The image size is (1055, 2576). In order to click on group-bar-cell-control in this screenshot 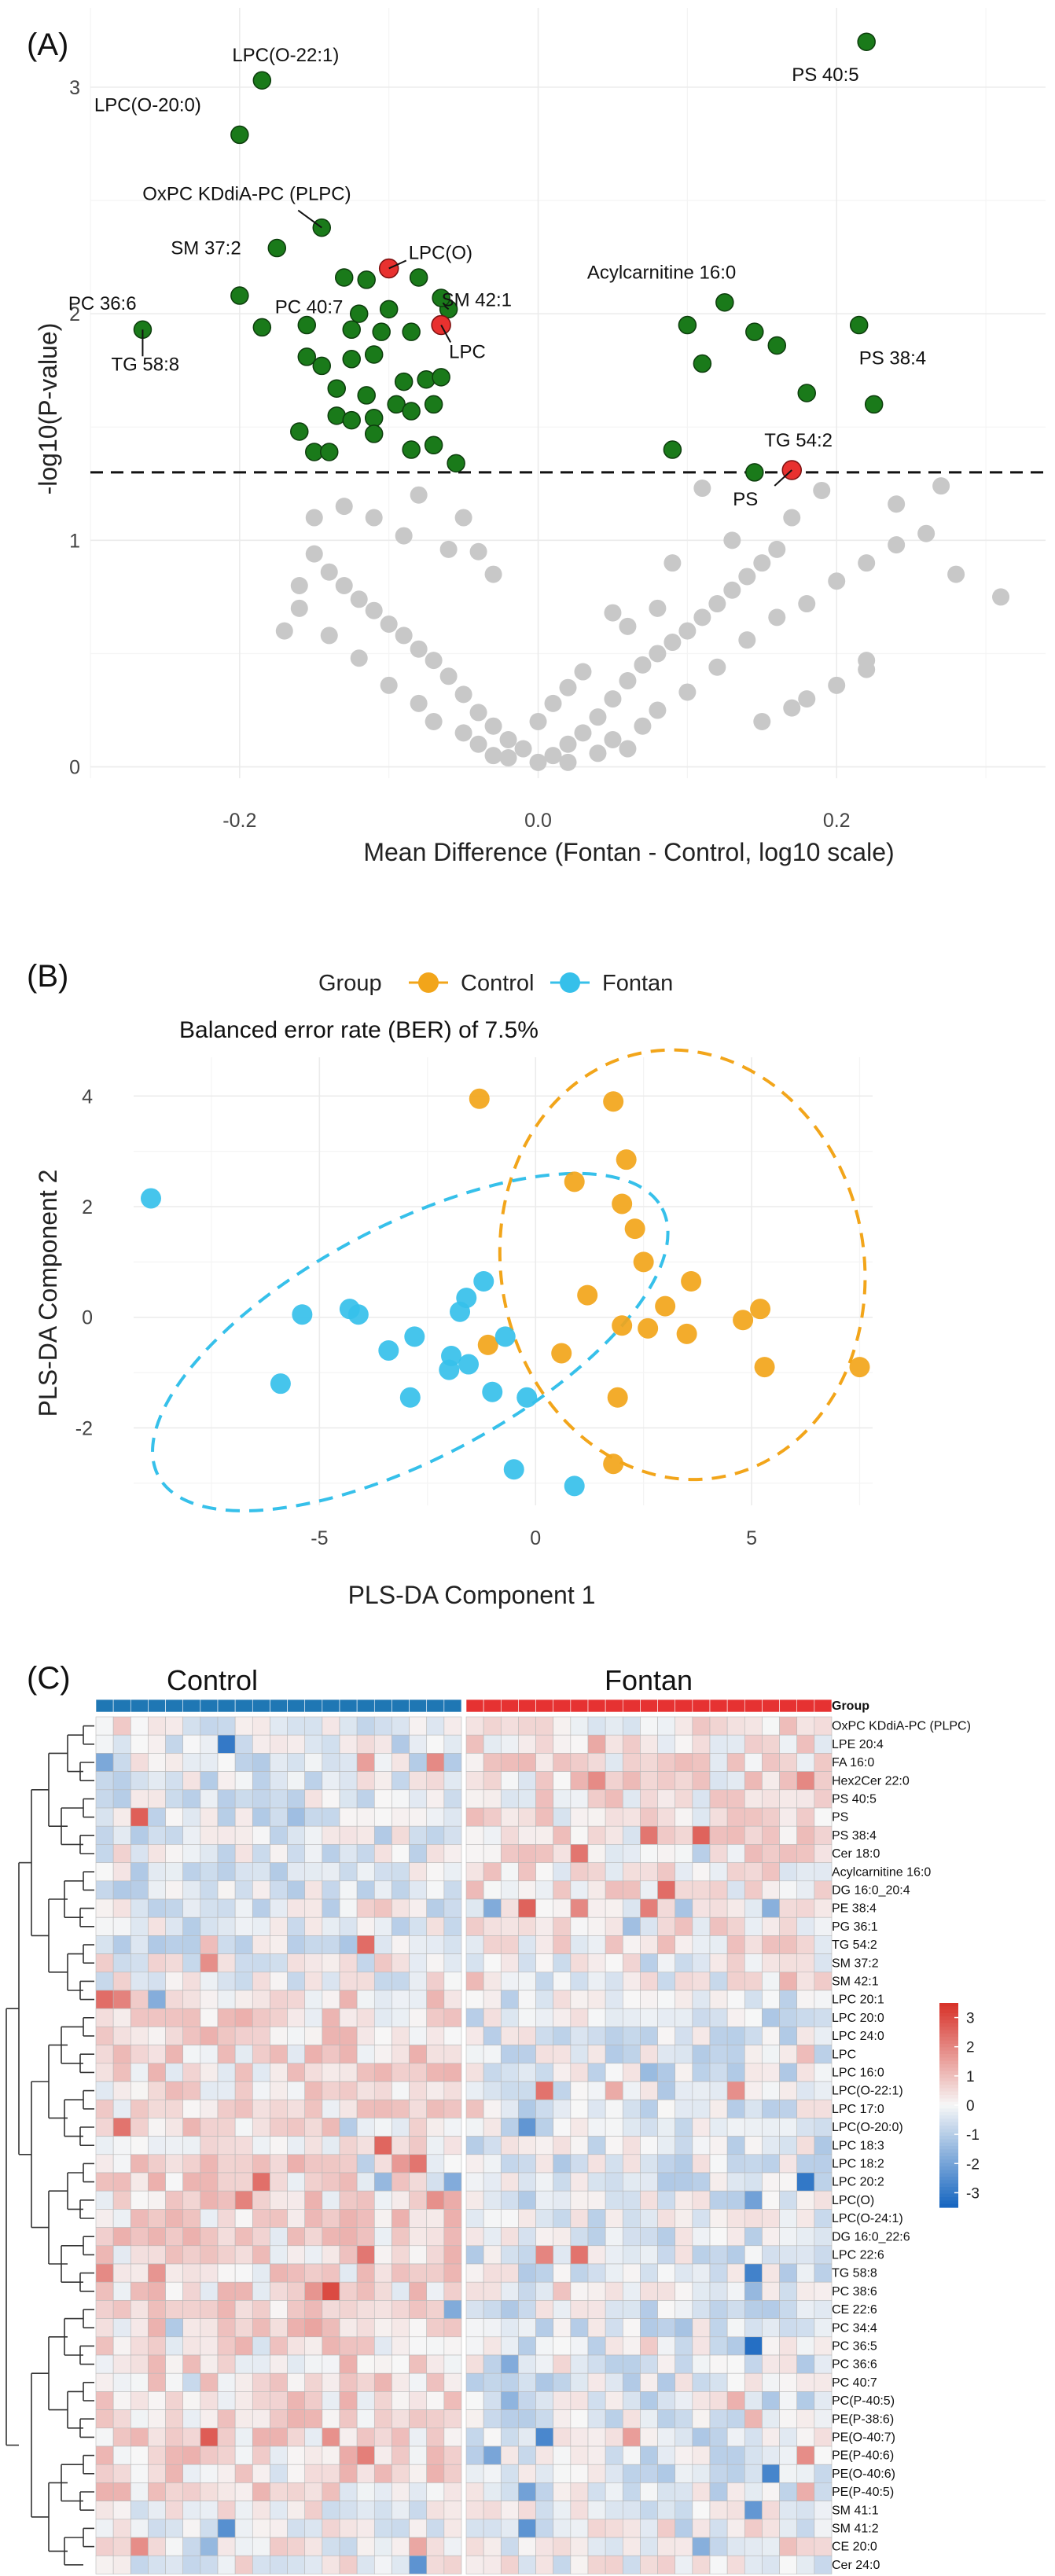, I will do `click(122, 1706)`.